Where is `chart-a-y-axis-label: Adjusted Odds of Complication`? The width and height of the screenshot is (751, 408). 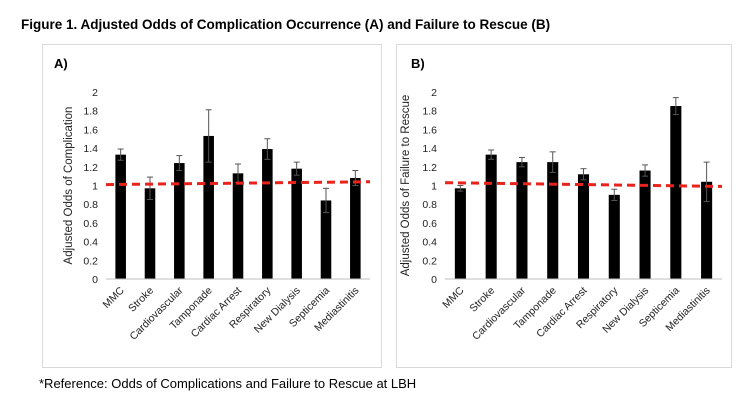 chart-a-y-axis-label: Adjusted Odds of Complication is located at coordinates (69, 186).